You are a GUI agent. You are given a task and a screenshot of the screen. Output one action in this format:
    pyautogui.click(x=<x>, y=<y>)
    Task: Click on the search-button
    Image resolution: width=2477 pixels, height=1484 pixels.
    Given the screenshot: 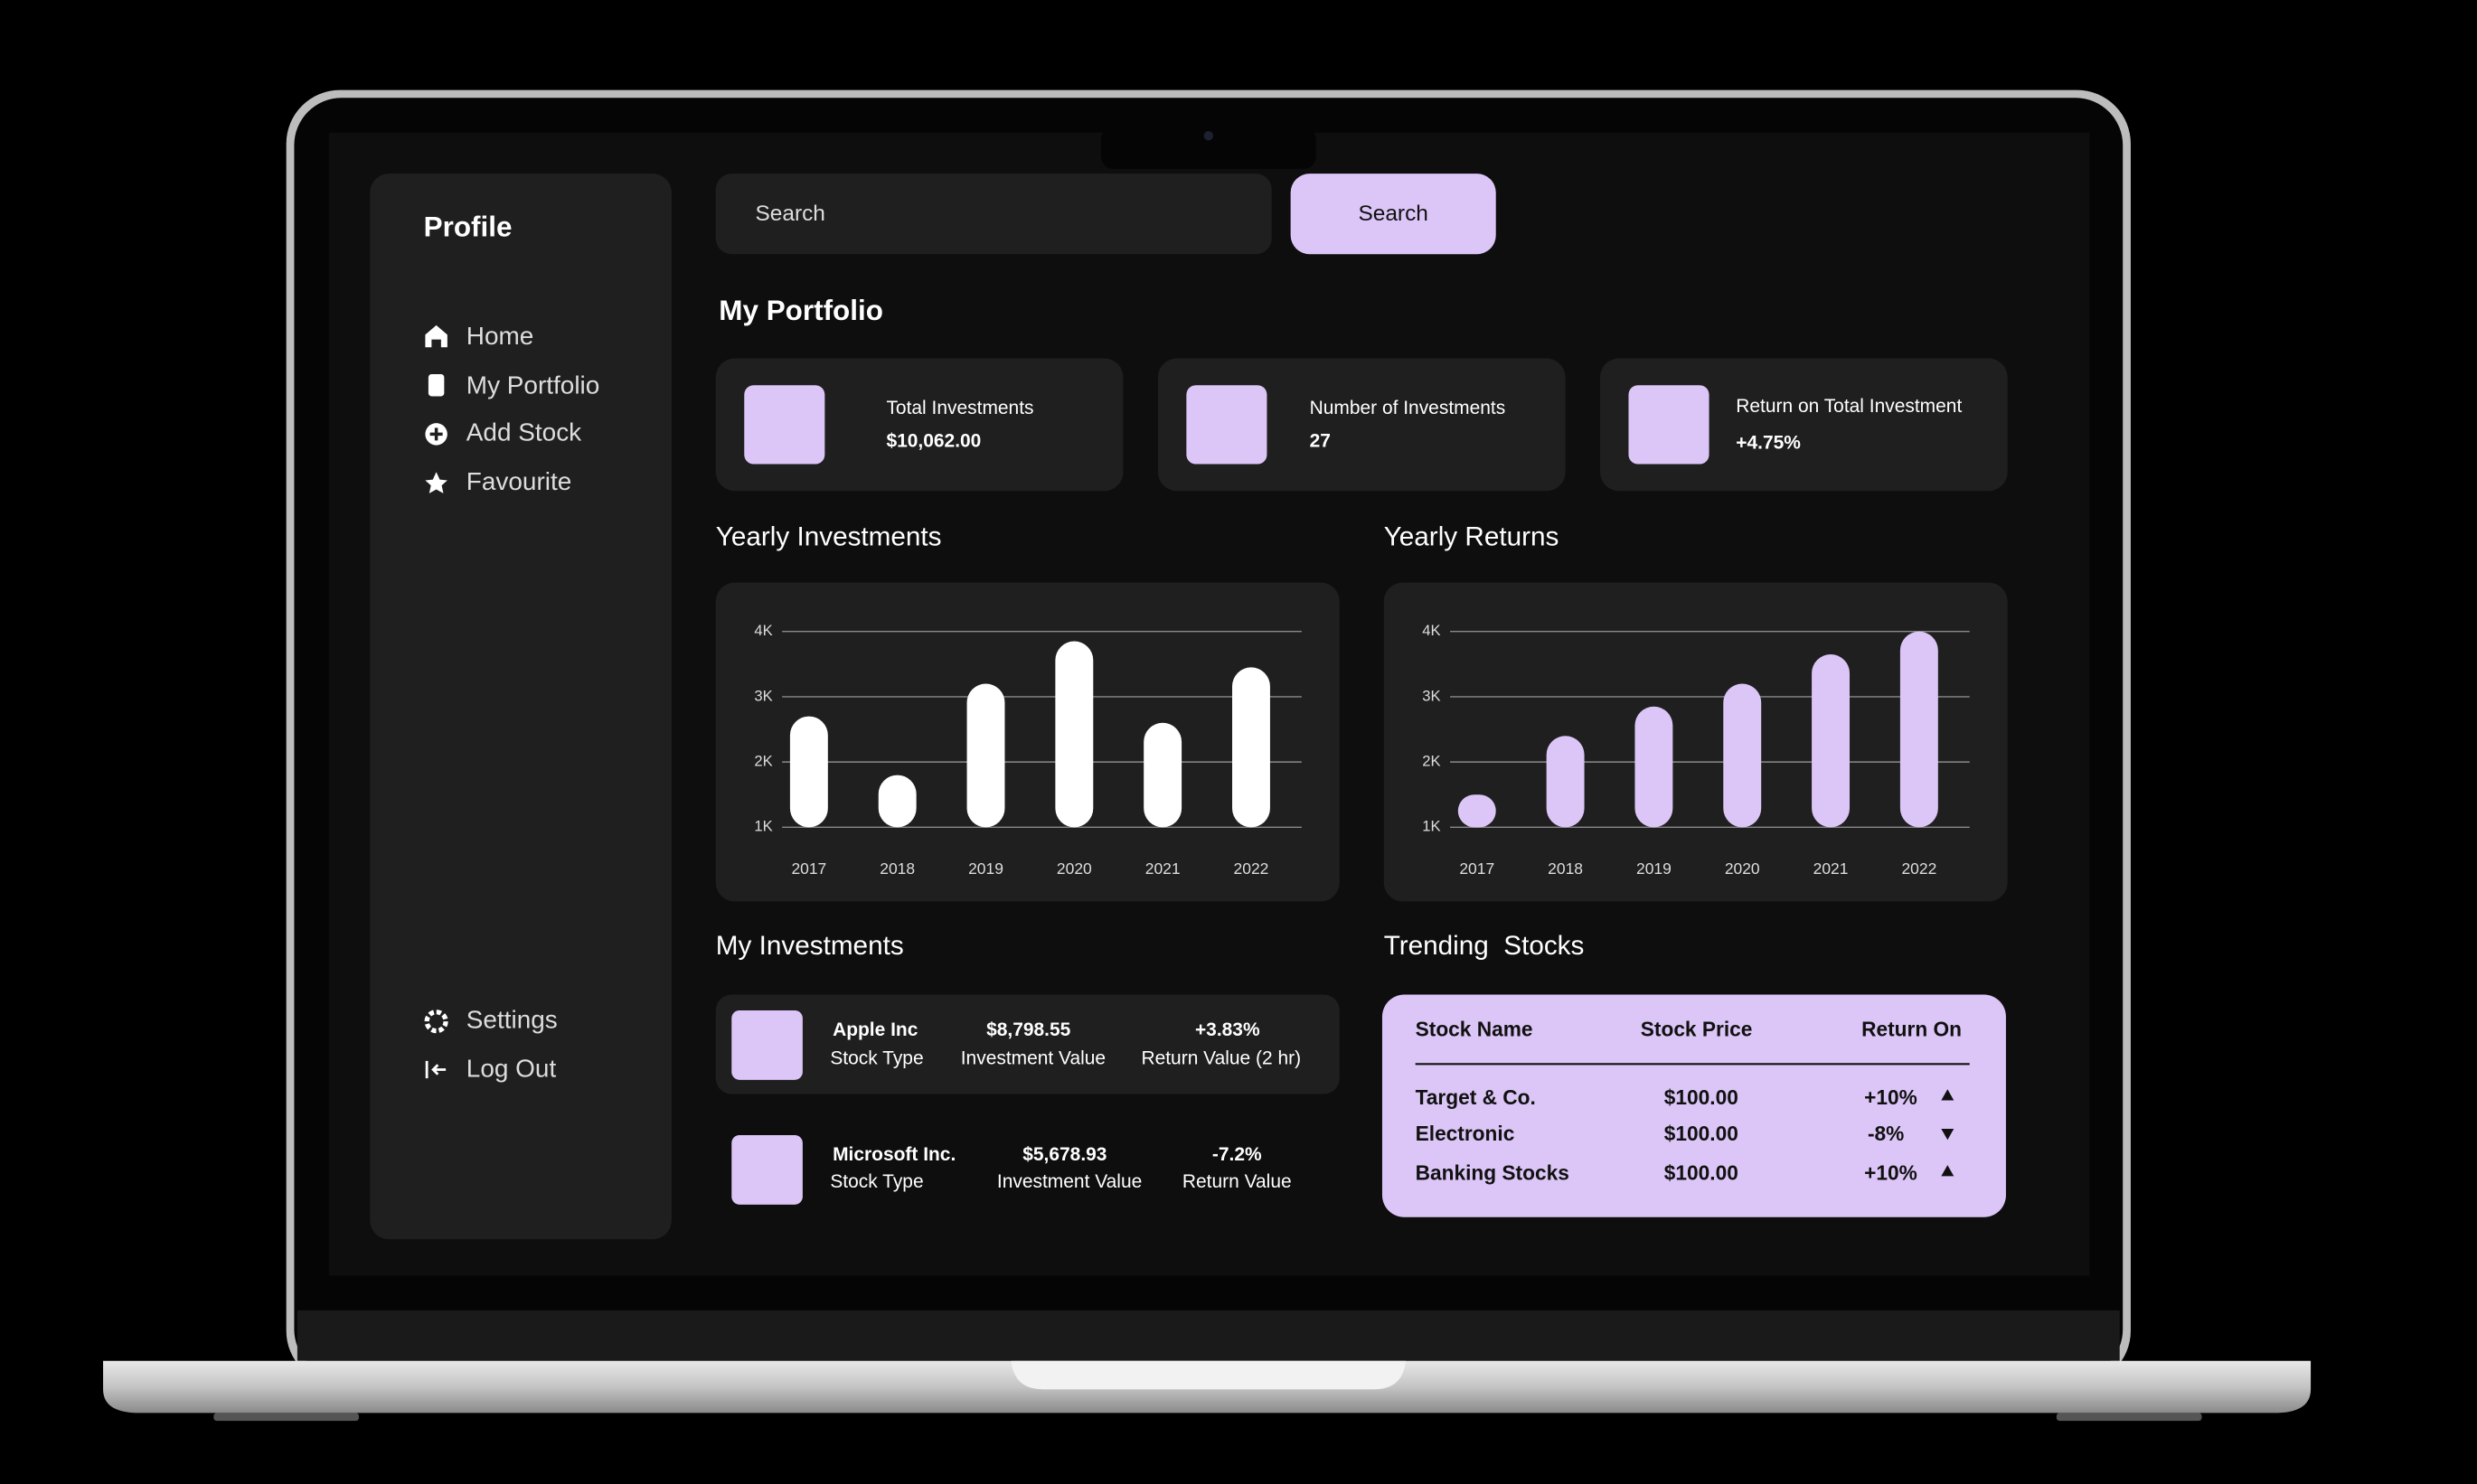 What is the action you would take?
    pyautogui.click(x=1393, y=215)
    